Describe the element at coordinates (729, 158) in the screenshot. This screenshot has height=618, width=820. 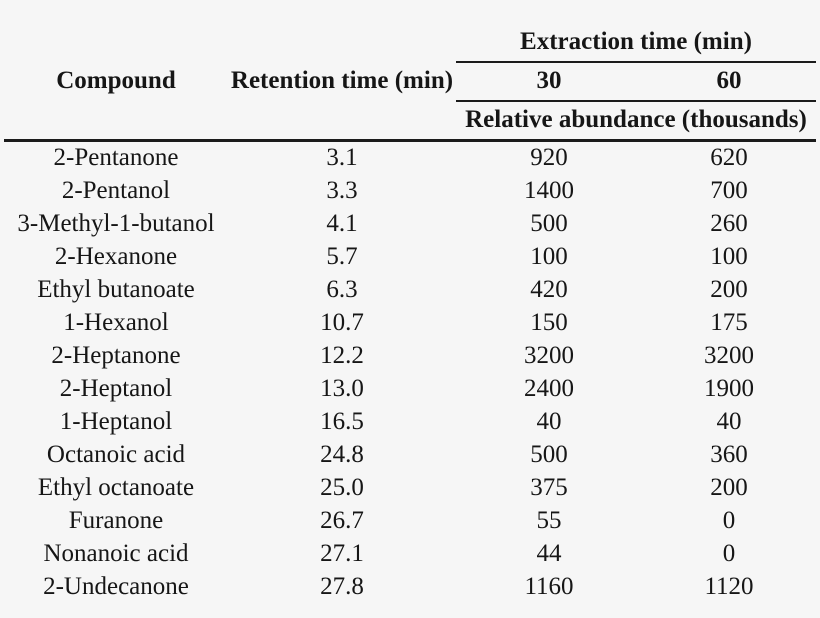
I see `abundance-60min-cell: 620` at that location.